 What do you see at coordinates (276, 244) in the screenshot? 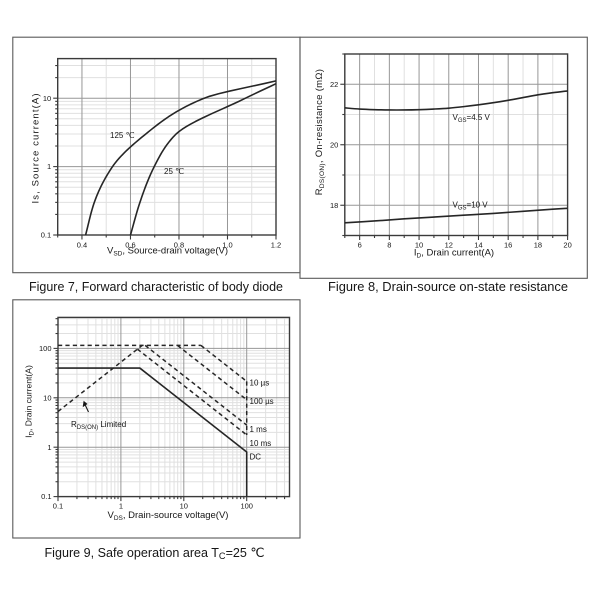
I see `svg-text: 1.2` at bounding box center [276, 244].